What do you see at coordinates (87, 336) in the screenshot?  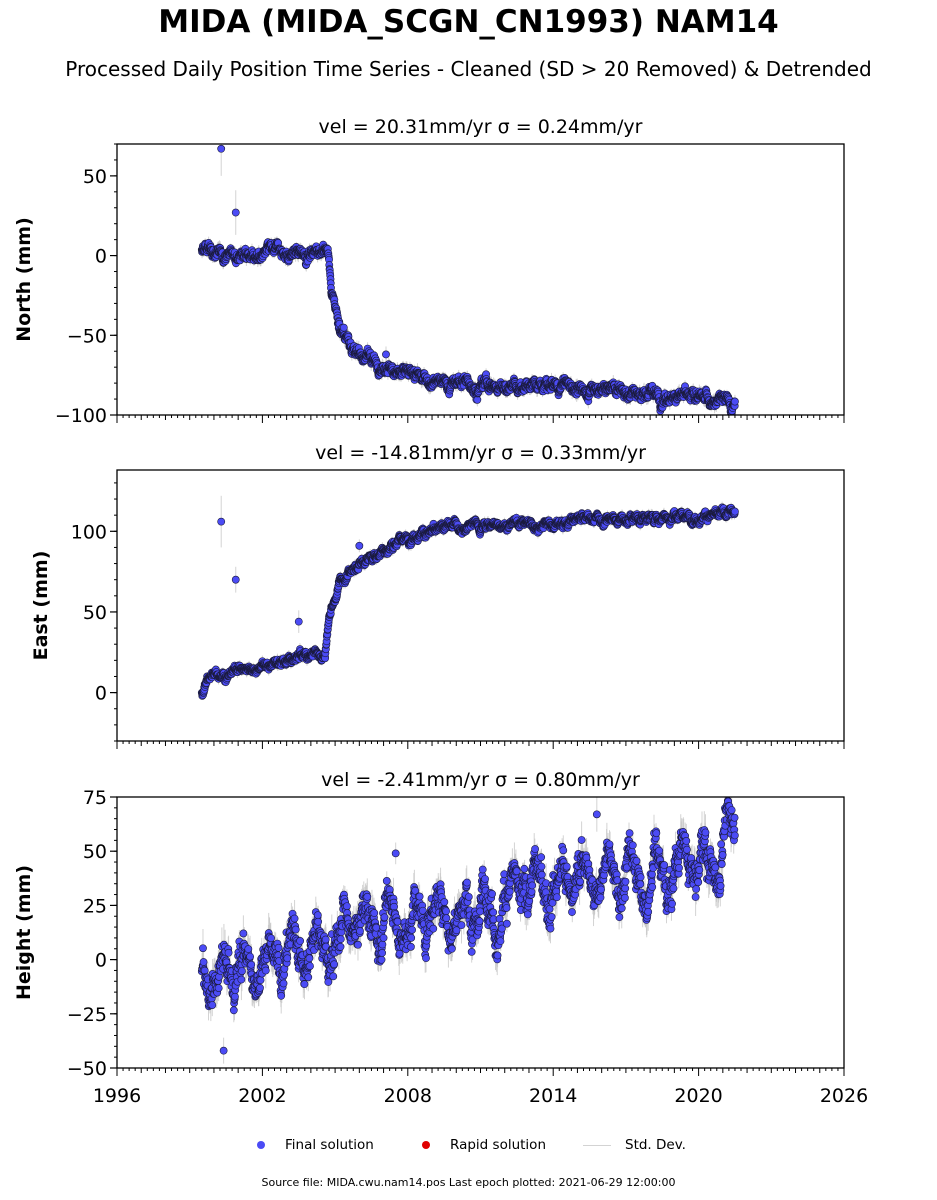 I see `y-tick-label: −50` at bounding box center [87, 336].